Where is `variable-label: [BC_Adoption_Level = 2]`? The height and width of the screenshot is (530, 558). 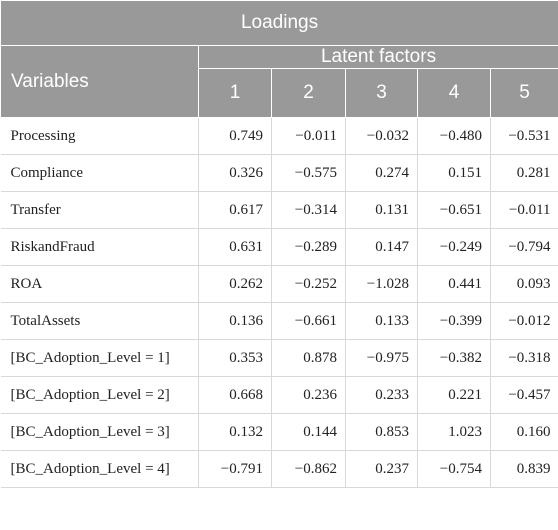 variable-label: [BC_Adoption_Level = 2] is located at coordinates (99, 395).